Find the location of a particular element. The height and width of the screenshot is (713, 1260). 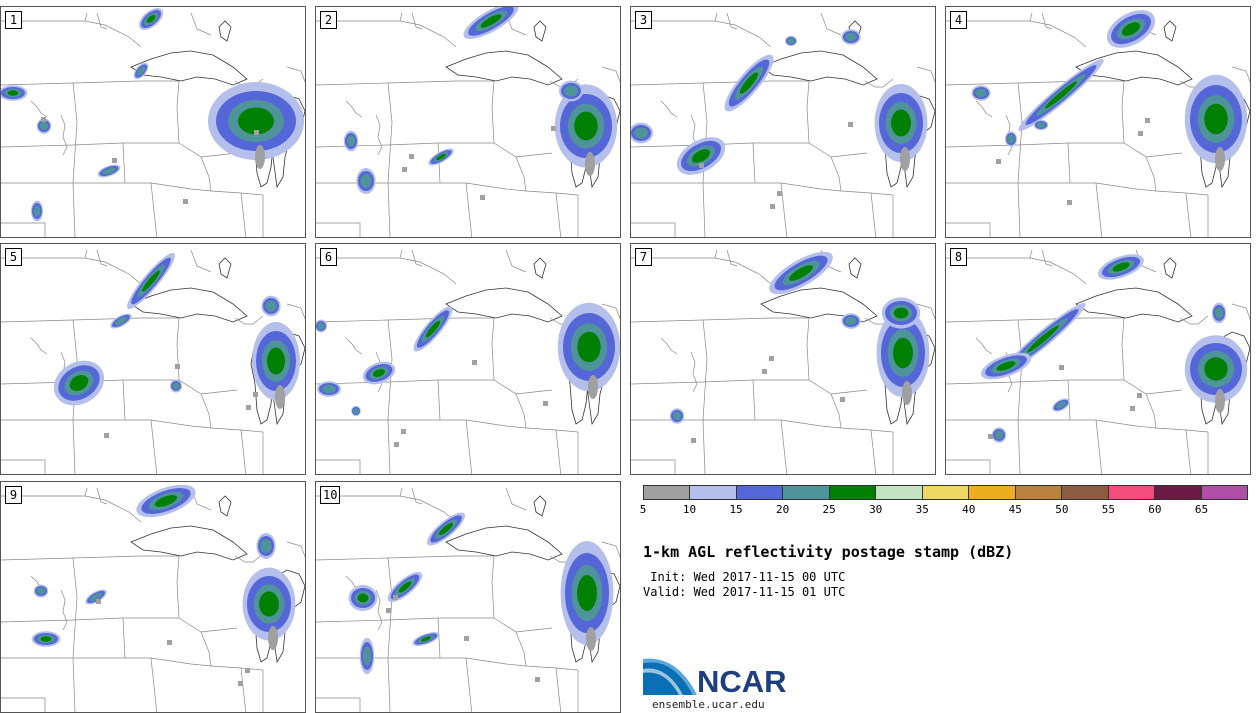

member-panel-8: 8 is located at coordinates (1098, 359).